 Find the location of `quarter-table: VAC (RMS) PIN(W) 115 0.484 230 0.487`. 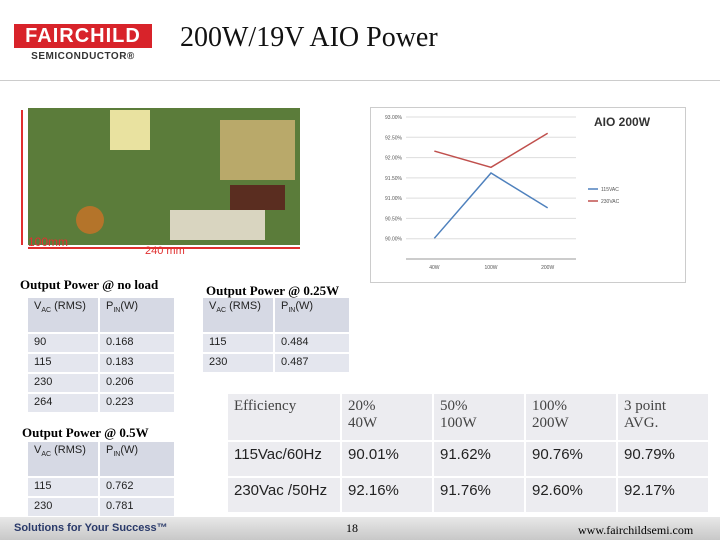

quarter-table: VAC (RMS) PIN(W) 115 0.484 230 0.487 is located at coordinates (276, 335).